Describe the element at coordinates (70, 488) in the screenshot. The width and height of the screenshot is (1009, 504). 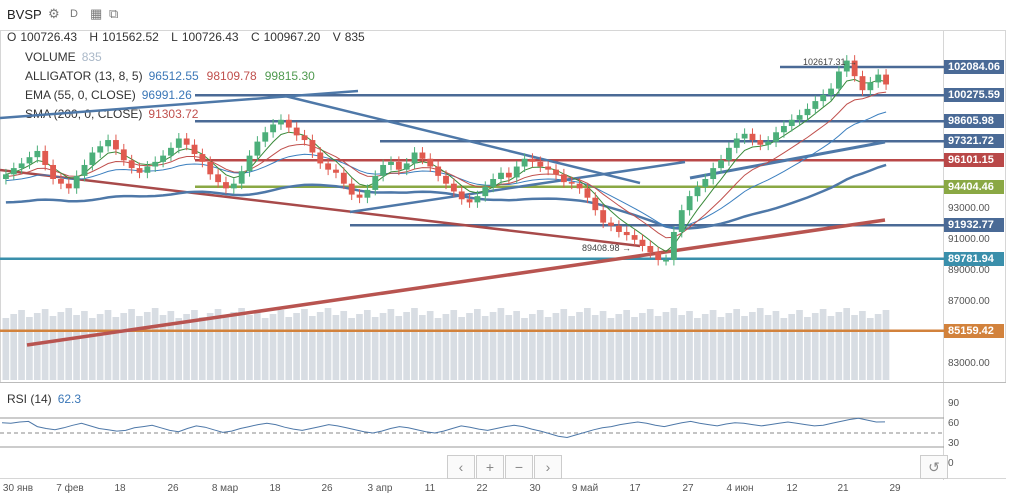
I see `time-axis-label: 7 фев` at that location.